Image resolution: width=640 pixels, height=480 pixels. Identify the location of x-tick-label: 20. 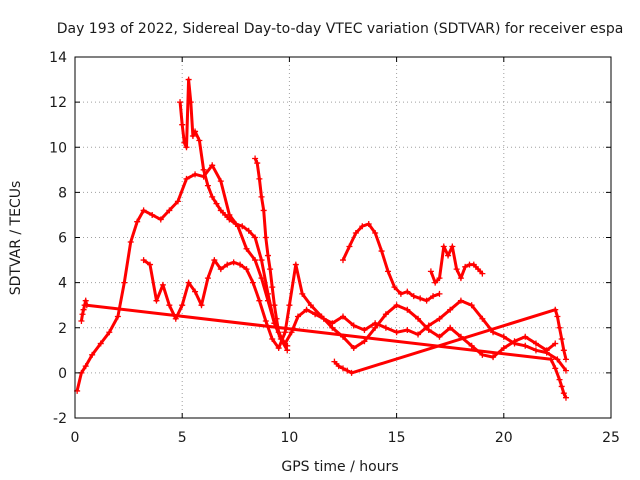
(504, 438).